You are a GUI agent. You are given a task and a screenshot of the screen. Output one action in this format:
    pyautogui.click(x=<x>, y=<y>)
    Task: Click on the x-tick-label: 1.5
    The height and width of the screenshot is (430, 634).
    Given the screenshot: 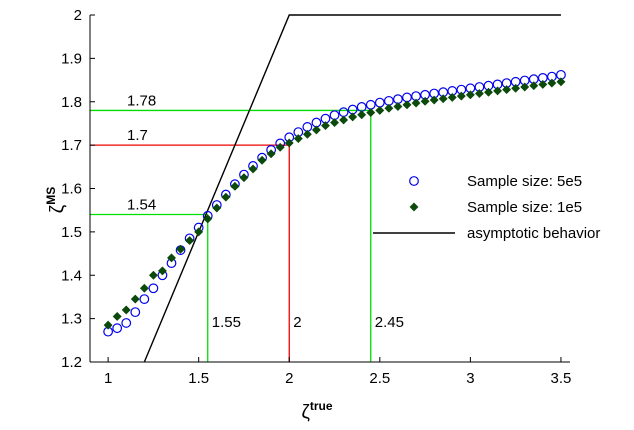 What is the action you would take?
    pyautogui.click(x=198, y=378)
    